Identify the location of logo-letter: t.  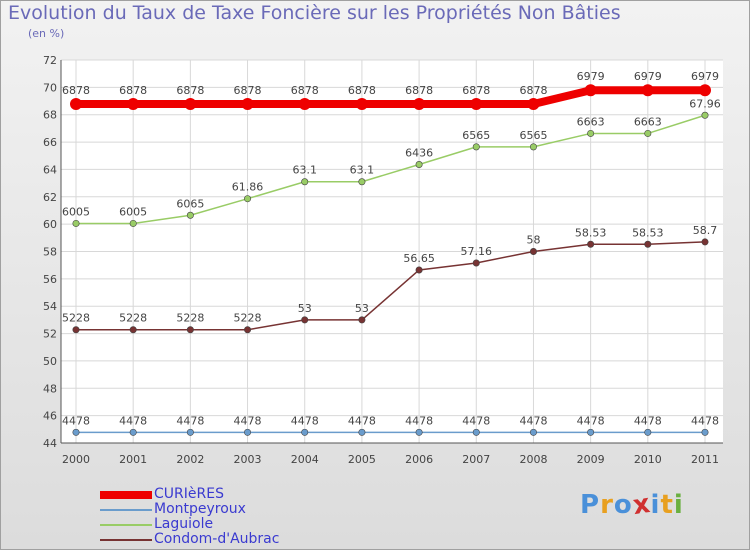
(667, 505).